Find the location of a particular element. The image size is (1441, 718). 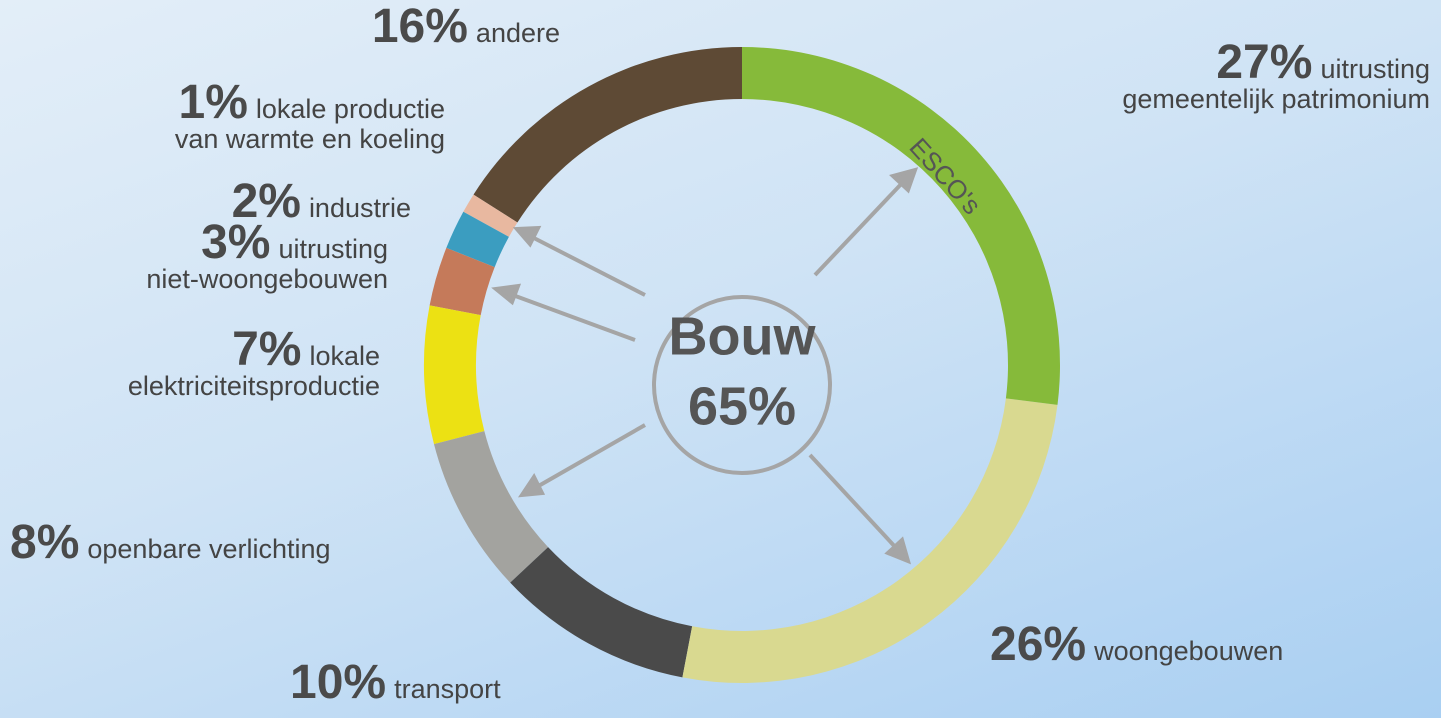

center-title: Bouw is located at coordinates (743, 336).